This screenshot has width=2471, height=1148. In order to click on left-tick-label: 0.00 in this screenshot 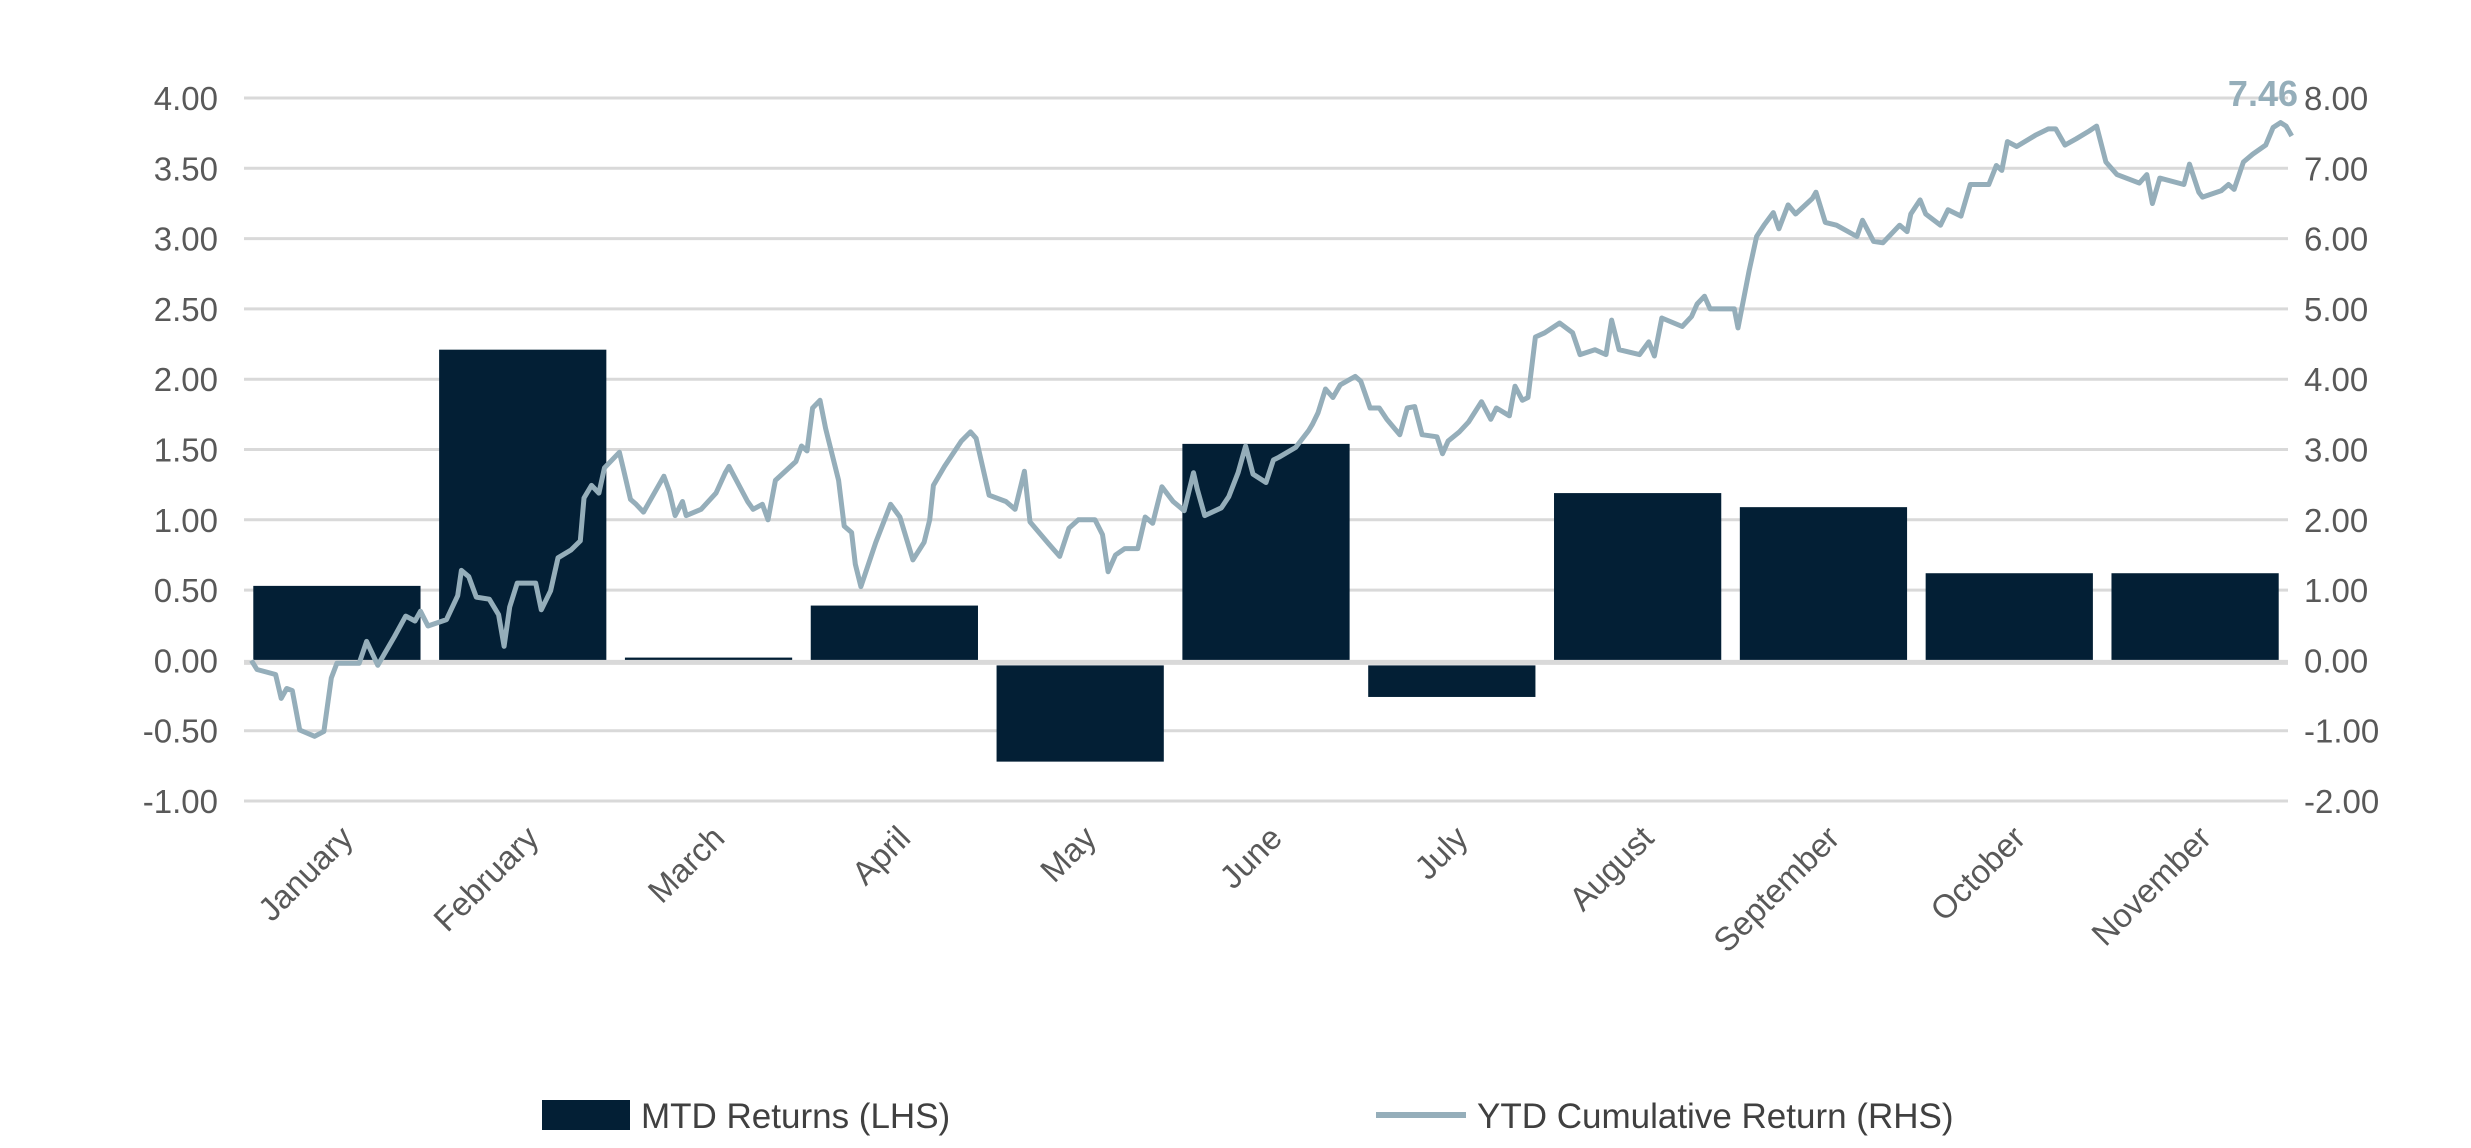, I will do `click(186, 660)`.